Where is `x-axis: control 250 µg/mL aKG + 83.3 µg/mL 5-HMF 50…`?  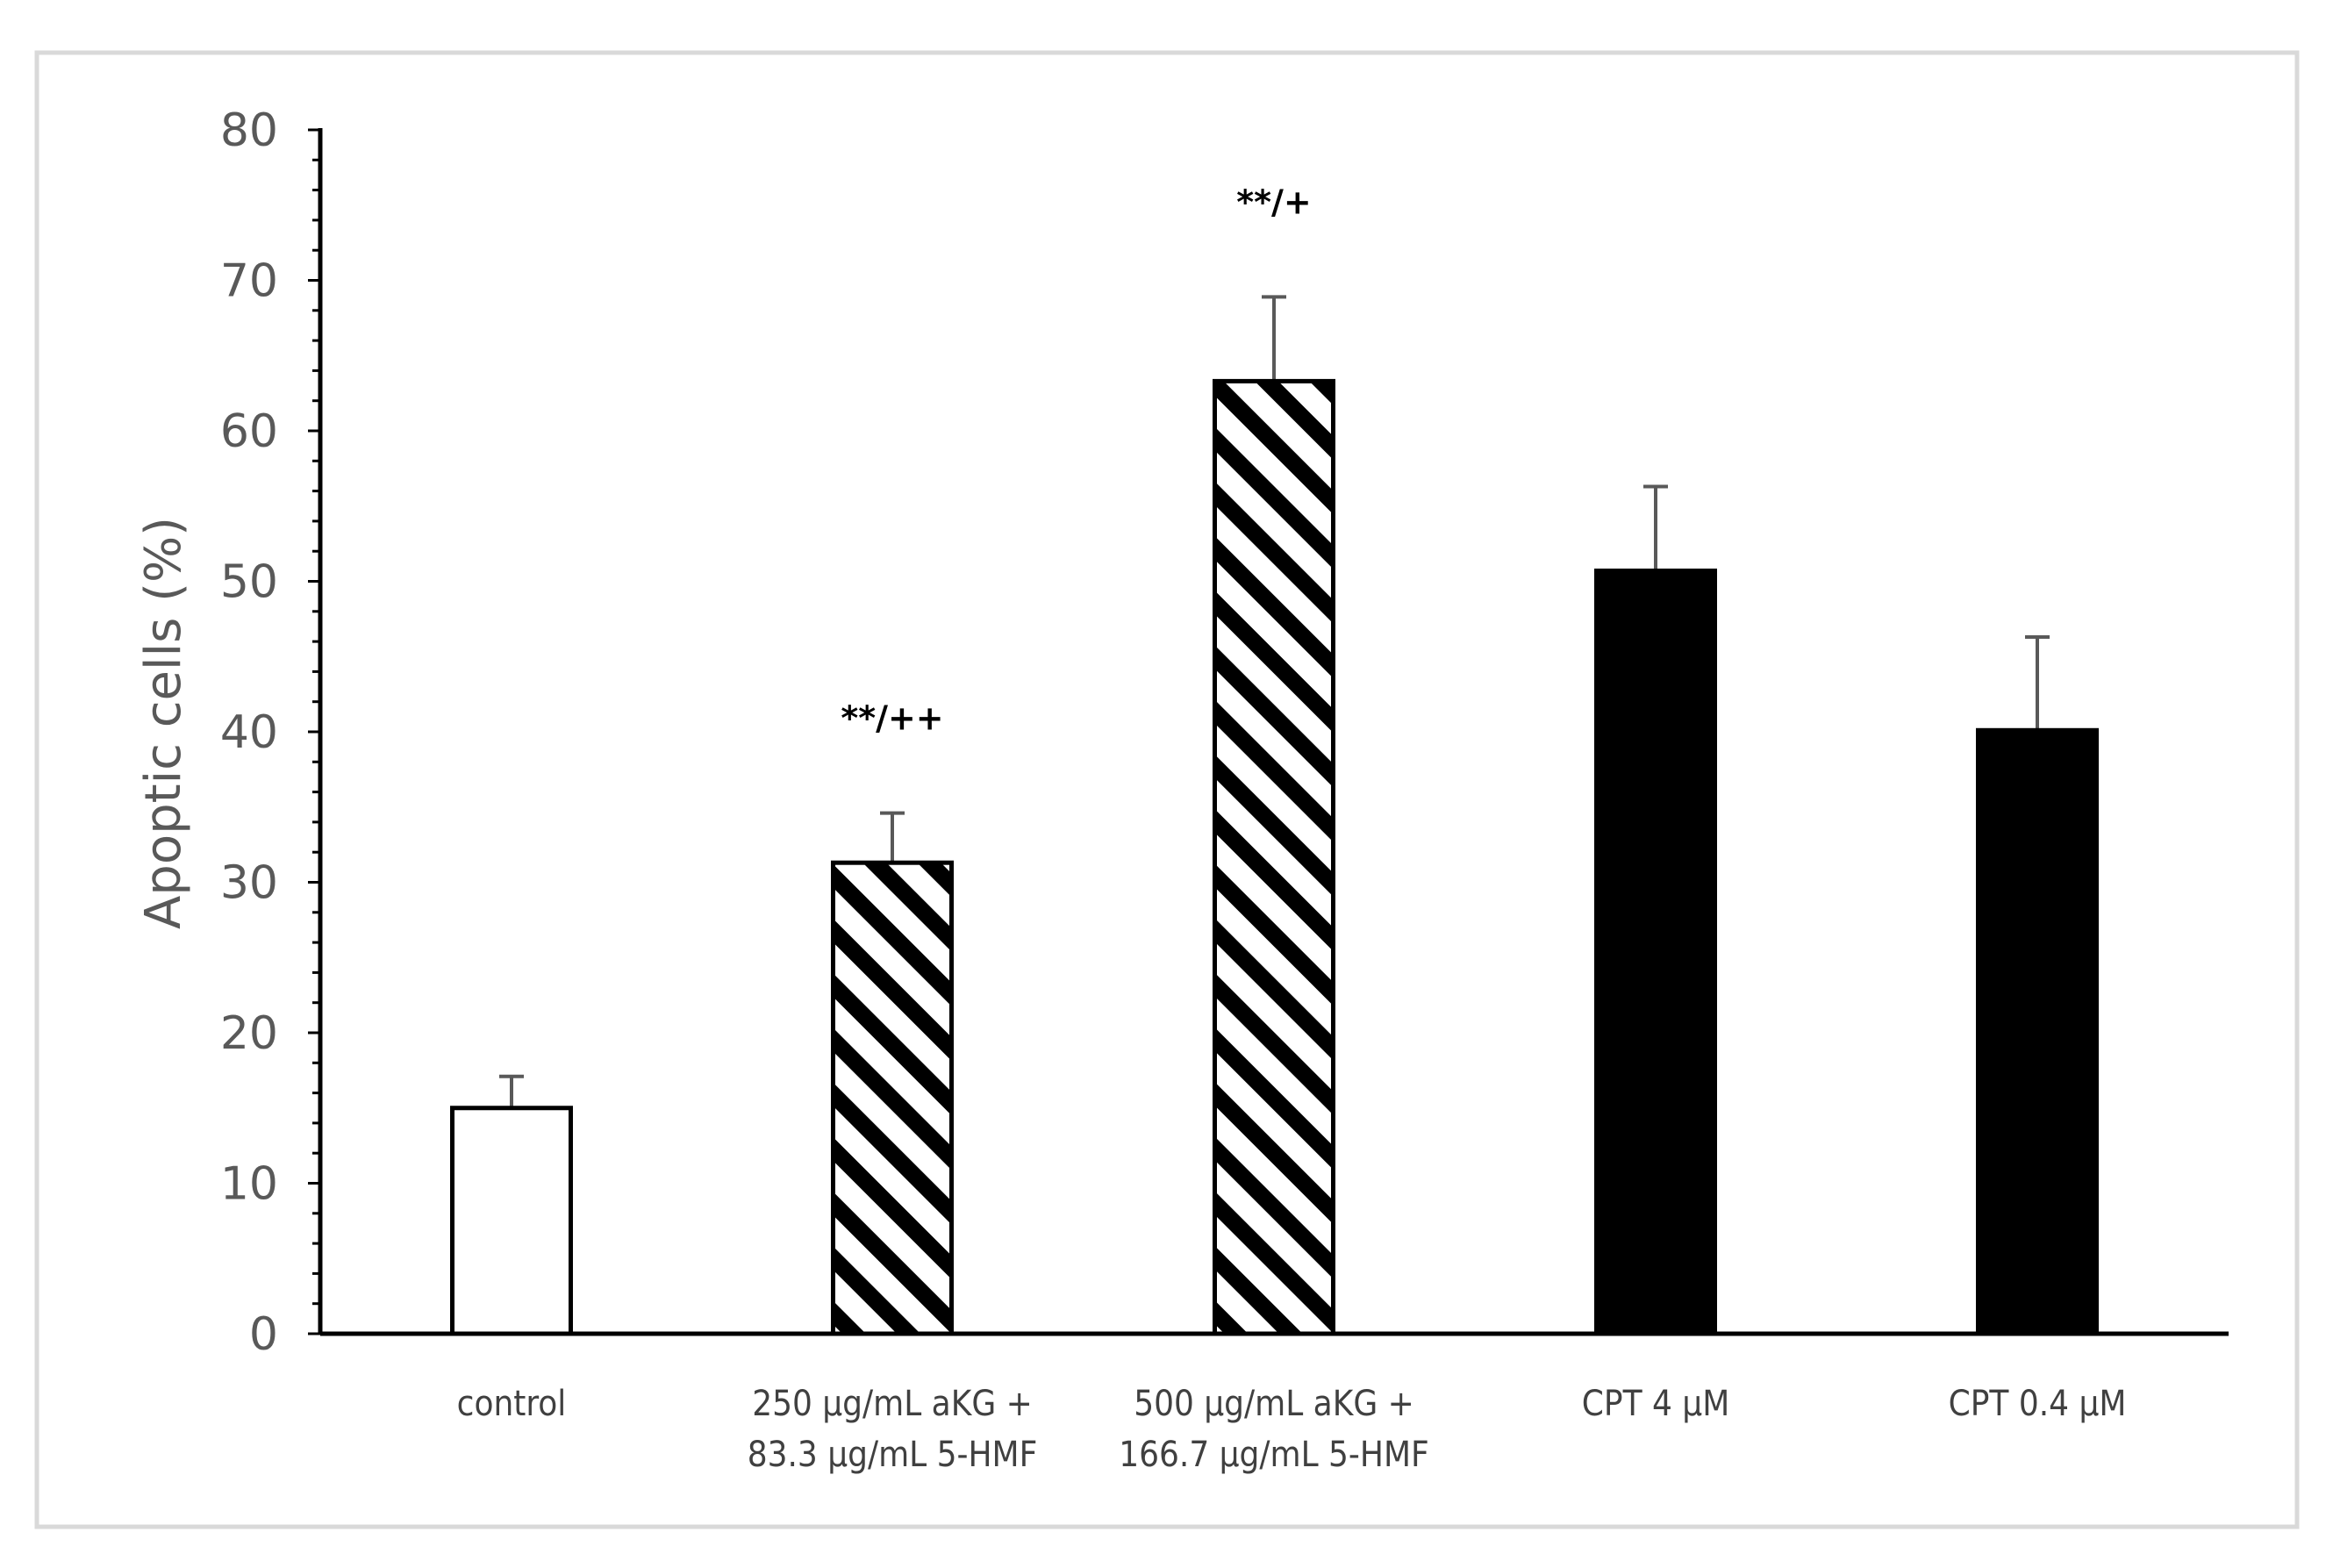 x-axis: control 250 µg/mL aKG + 83.3 µg/mL 5-HMF 50… is located at coordinates (1274, 1403).